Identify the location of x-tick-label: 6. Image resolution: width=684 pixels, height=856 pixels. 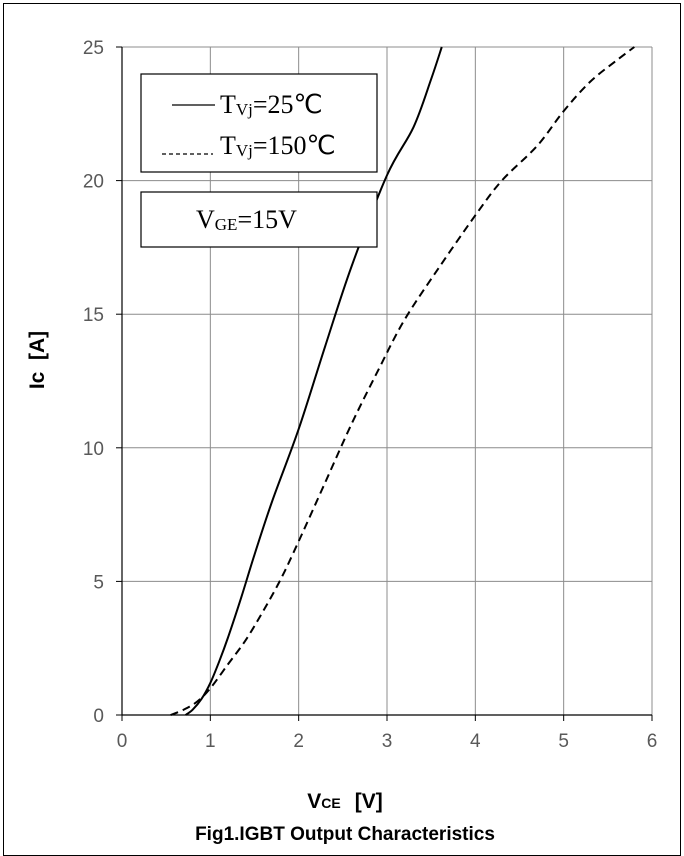
(652, 741).